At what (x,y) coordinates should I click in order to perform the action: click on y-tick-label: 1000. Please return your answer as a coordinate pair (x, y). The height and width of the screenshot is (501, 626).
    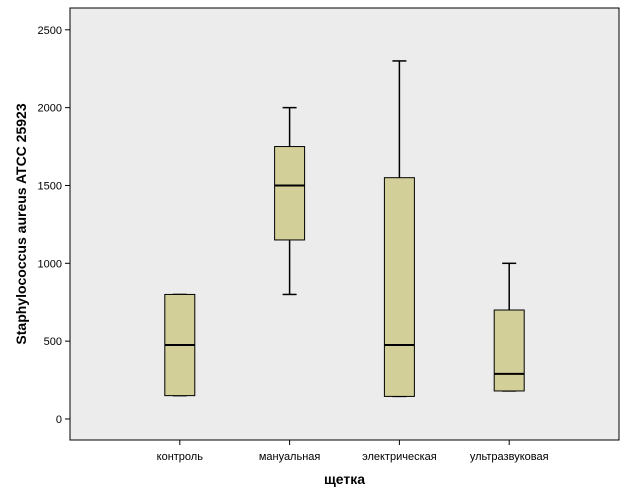
    Looking at the image, I should click on (50, 264).